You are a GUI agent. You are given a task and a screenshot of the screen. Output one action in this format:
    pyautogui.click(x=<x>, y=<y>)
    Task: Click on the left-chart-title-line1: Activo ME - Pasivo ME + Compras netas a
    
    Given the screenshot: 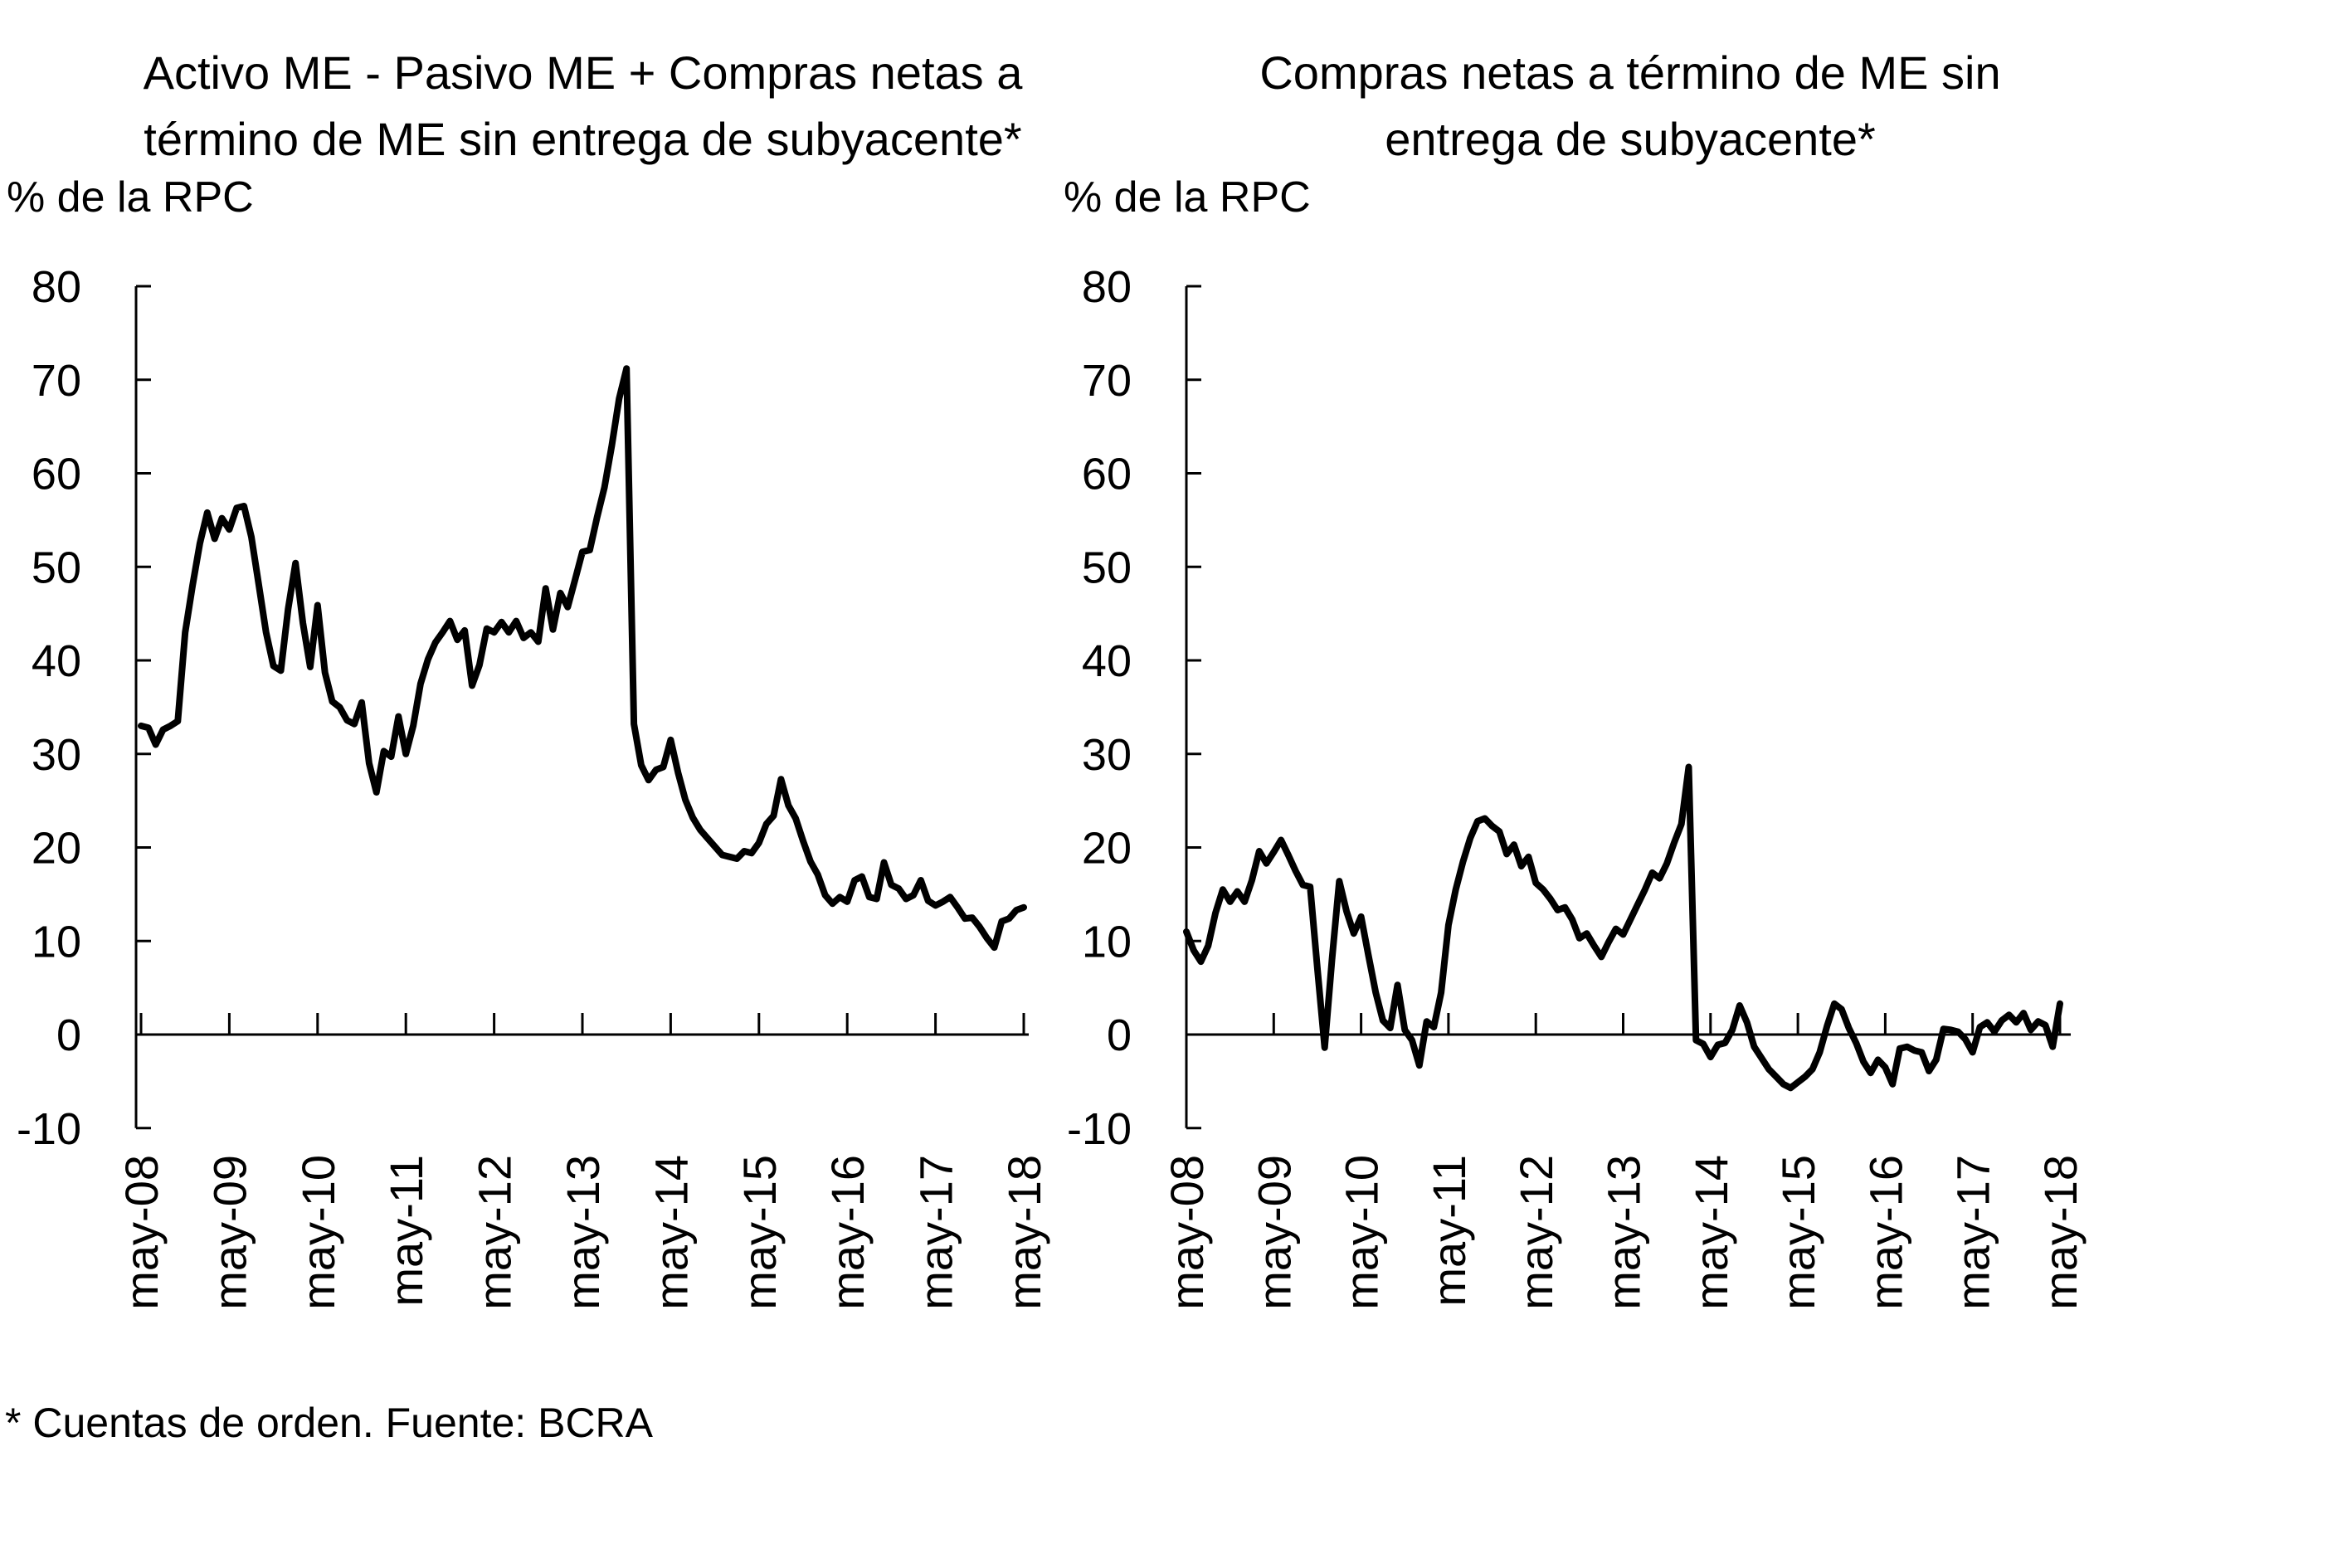 What is the action you would take?
    pyautogui.click(x=583, y=72)
    